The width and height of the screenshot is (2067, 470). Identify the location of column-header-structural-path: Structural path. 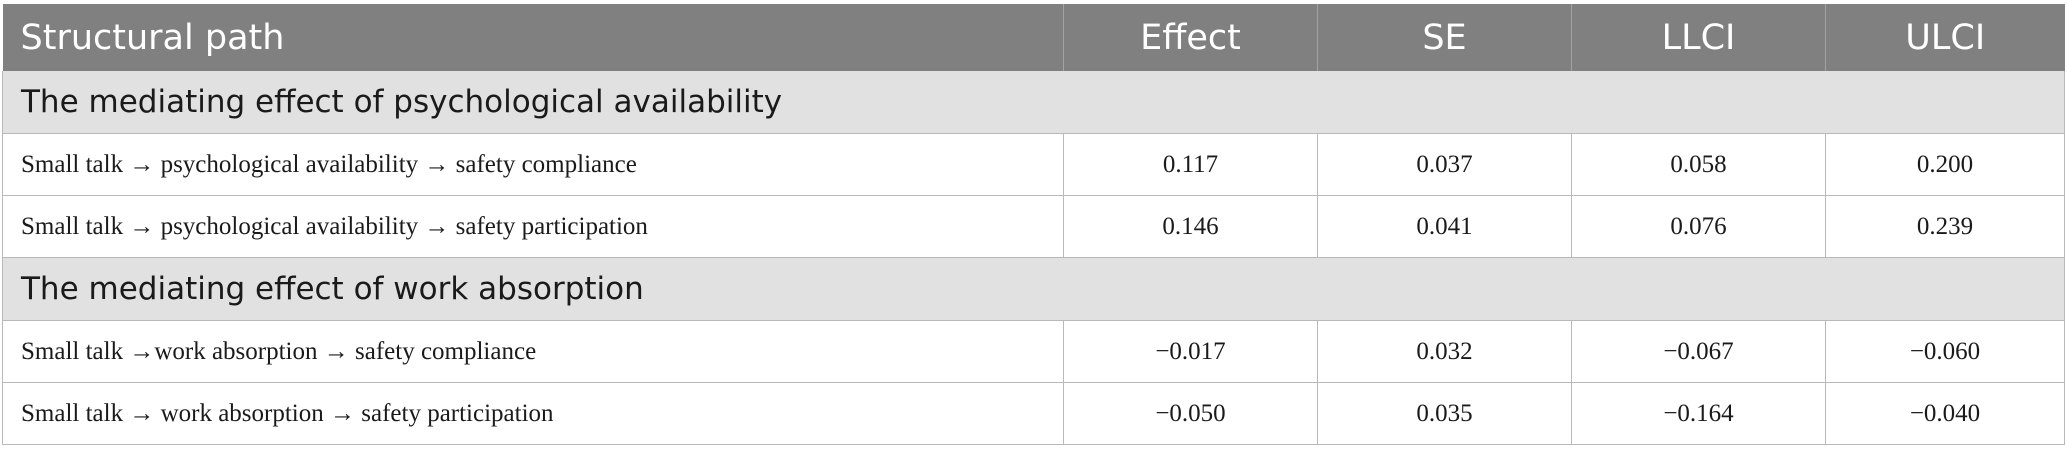
(533, 37).